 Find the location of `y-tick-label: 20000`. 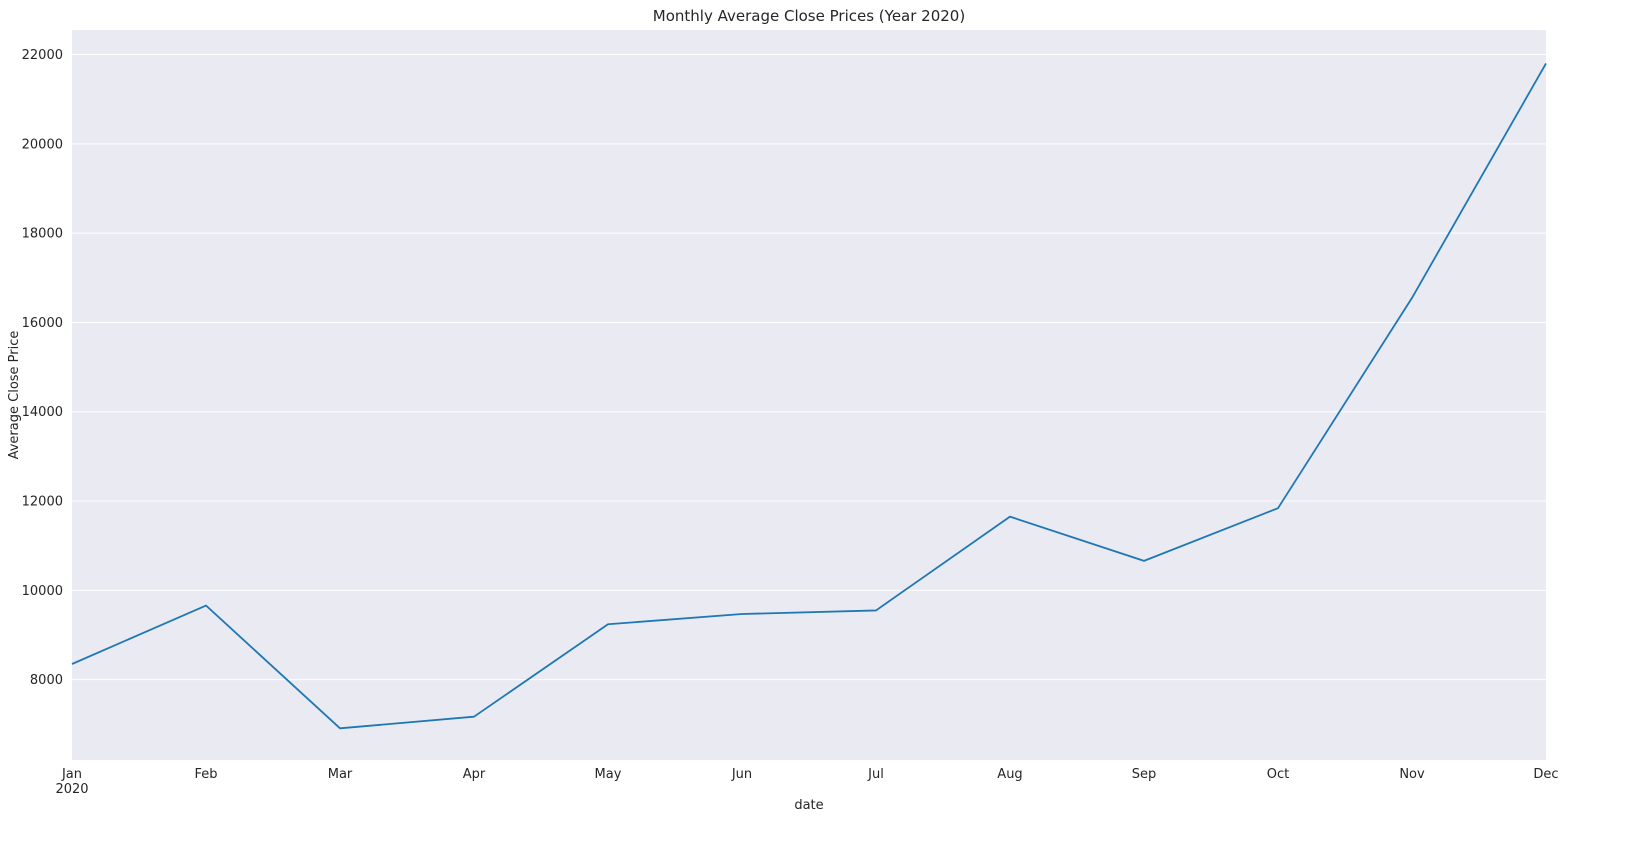

y-tick-label: 20000 is located at coordinates (42, 144).